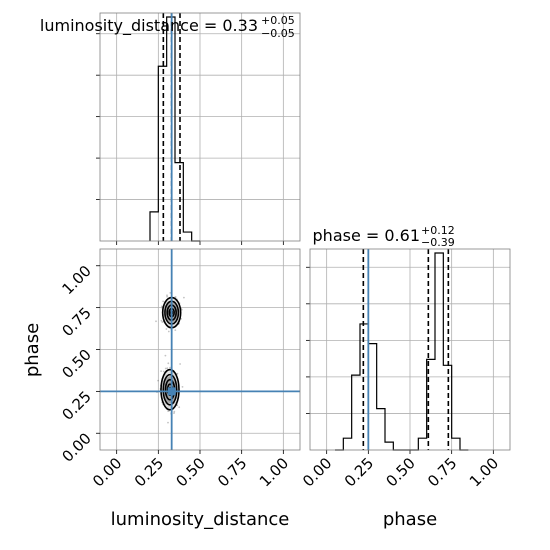 The width and height of the screenshot is (550, 550). Describe the element at coordinates (400, 472) in the screenshot. I see `x-tick-label-phase-2: 0.50` at that location.